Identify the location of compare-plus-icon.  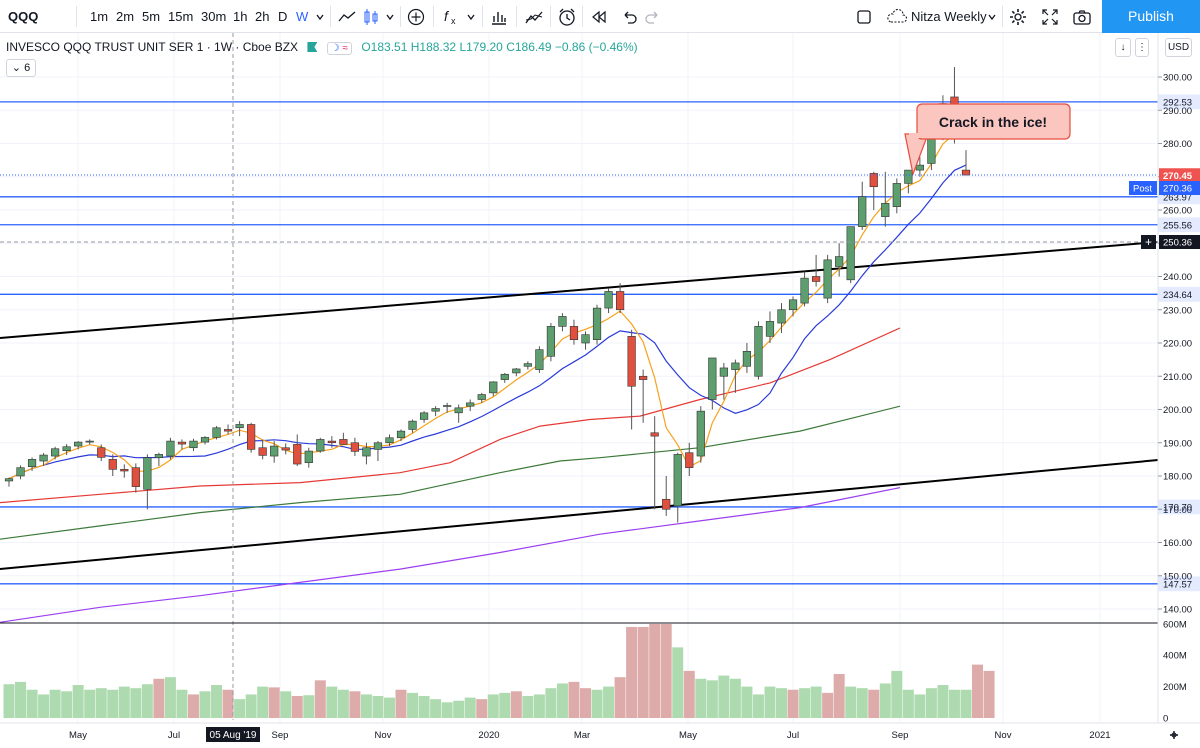
(416, 16).